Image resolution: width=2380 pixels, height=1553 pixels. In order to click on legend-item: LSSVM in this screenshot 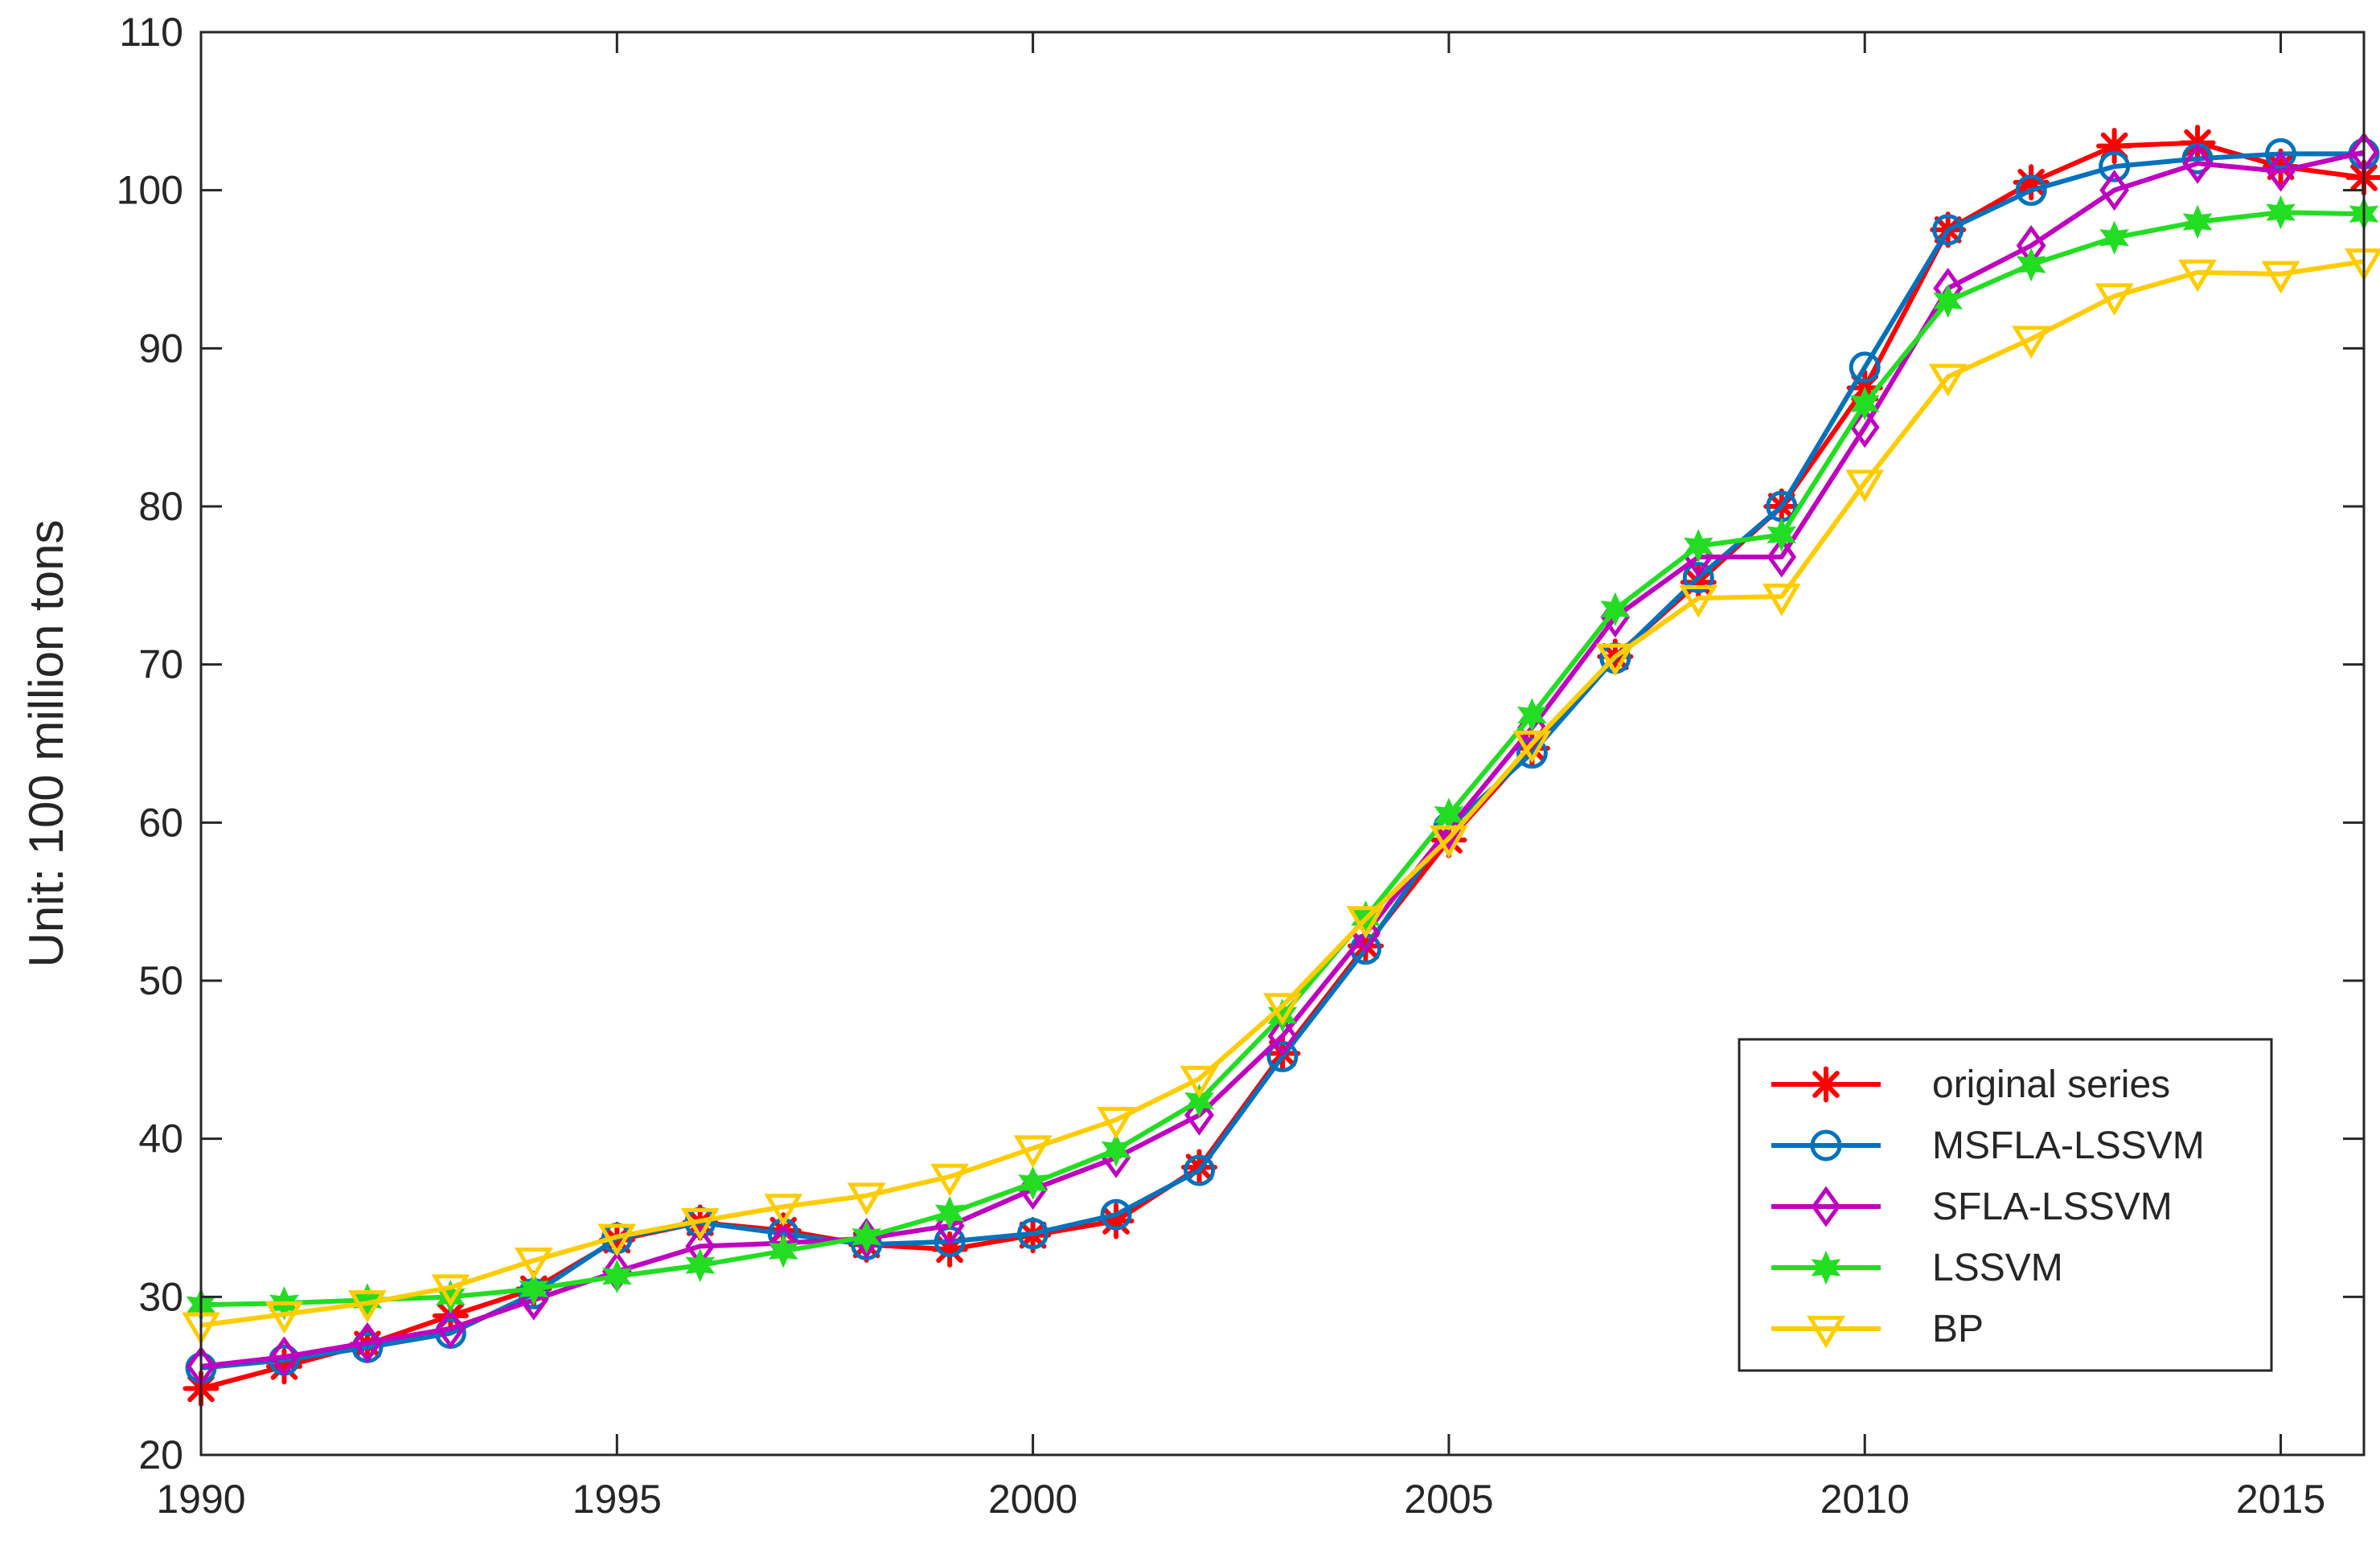, I will do `click(1917, 1268)`.